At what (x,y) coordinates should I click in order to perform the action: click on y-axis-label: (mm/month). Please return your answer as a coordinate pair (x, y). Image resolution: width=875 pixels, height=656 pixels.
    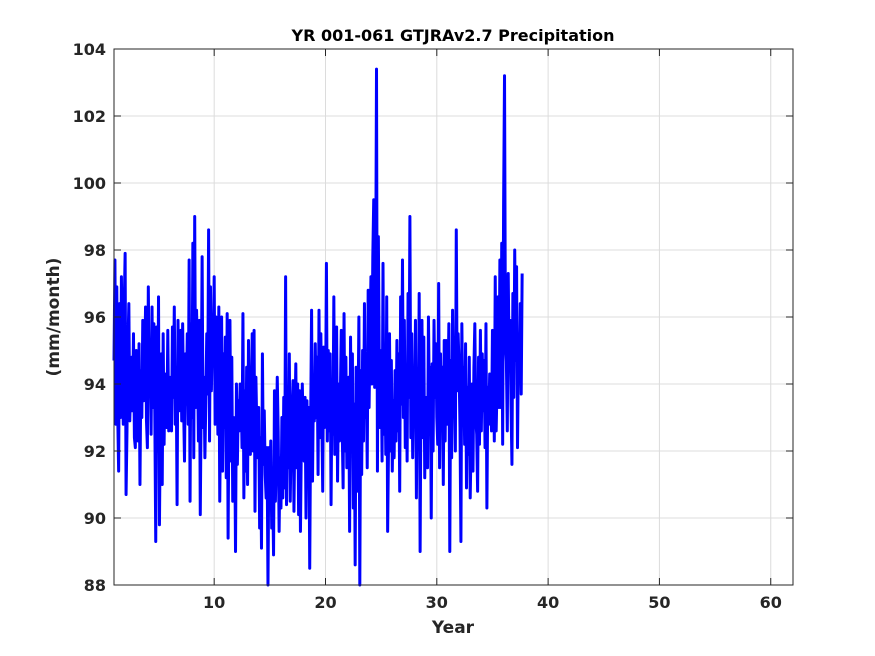
    Looking at the image, I should click on (54, 317).